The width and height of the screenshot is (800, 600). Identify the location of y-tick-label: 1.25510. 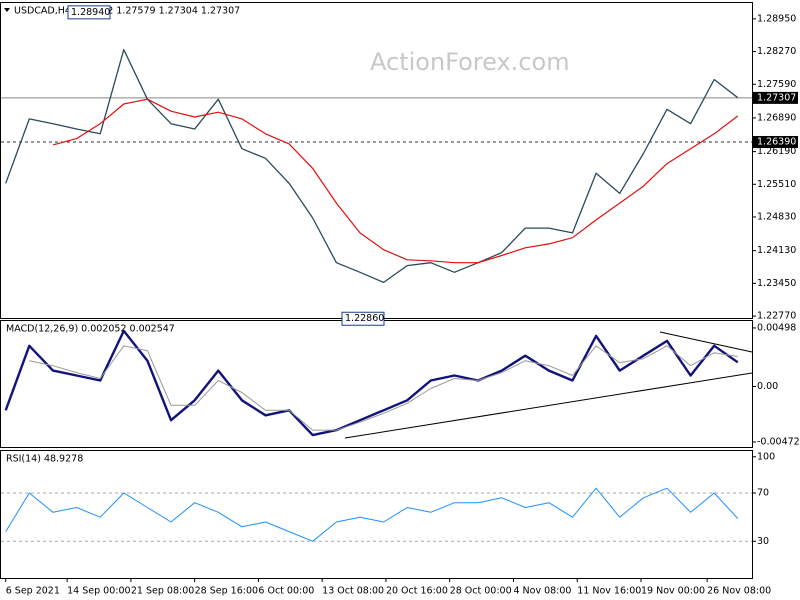
(776, 184).